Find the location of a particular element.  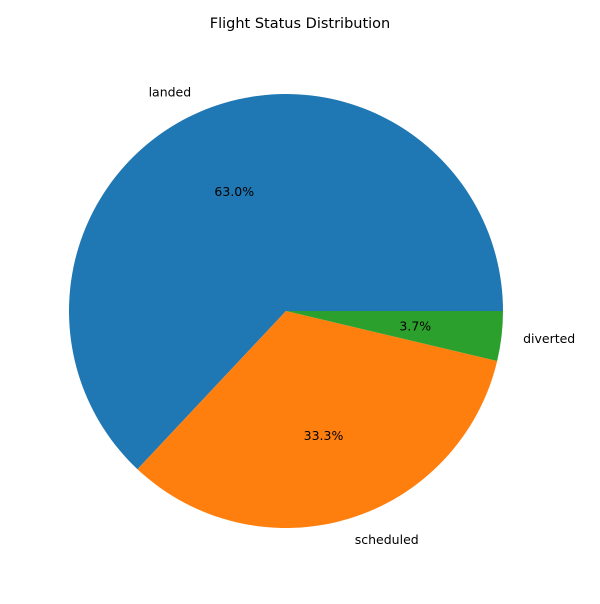

slice-percent-label-scheduled: 33.3% is located at coordinates (324, 435).